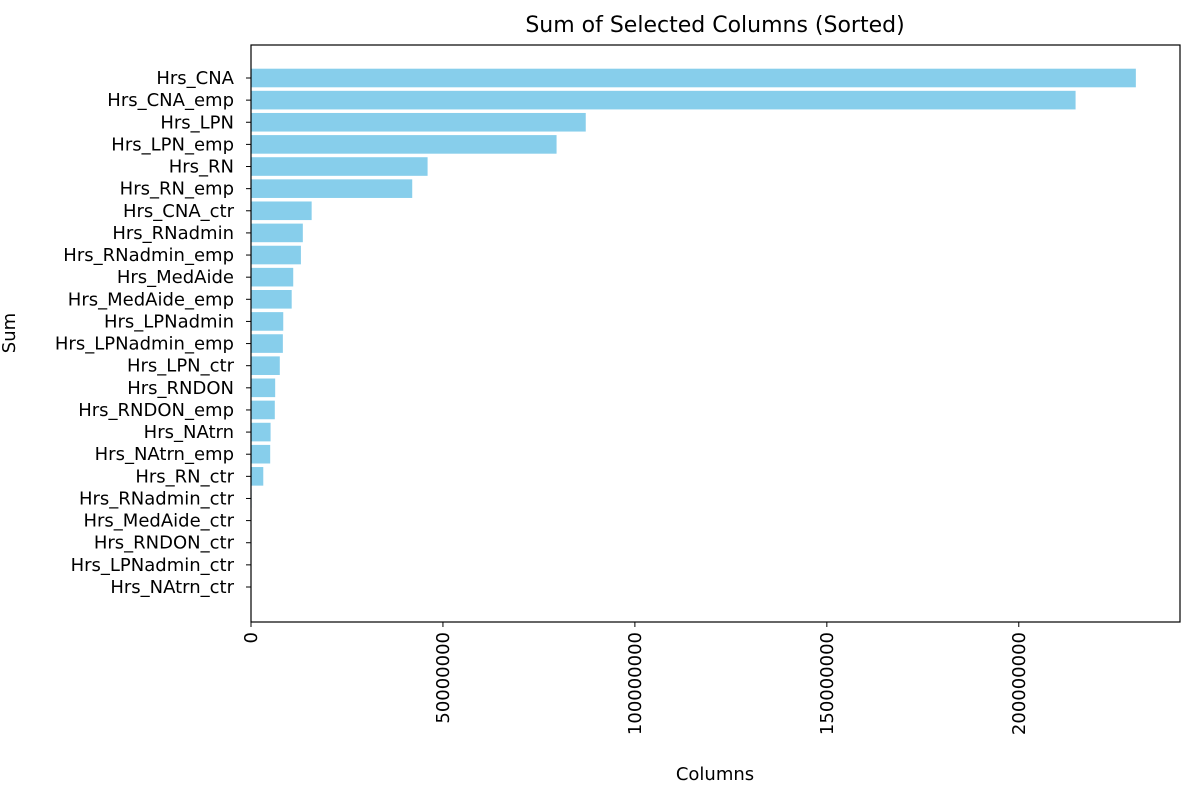  Describe the element at coordinates (158, 521) in the screenshot. I see `y-tick-label: Hrs_MedAide_ctr` at that location.